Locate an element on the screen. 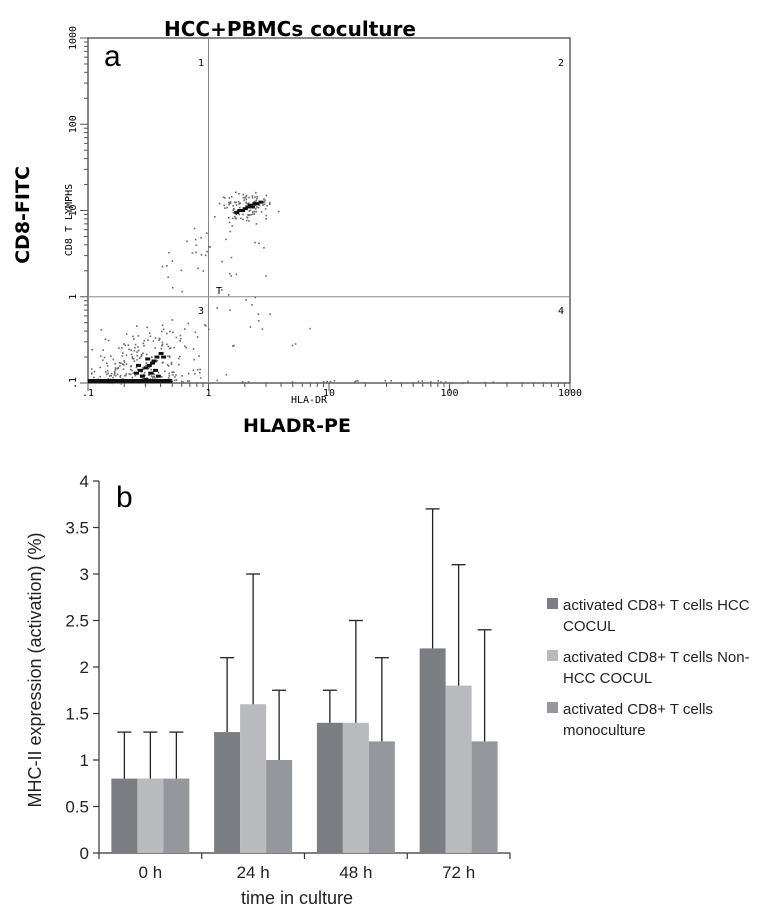 The width and height of the screenshot is (772, 913). legend-label: activated CD8+ T cells is located at coordinates (638, 709).